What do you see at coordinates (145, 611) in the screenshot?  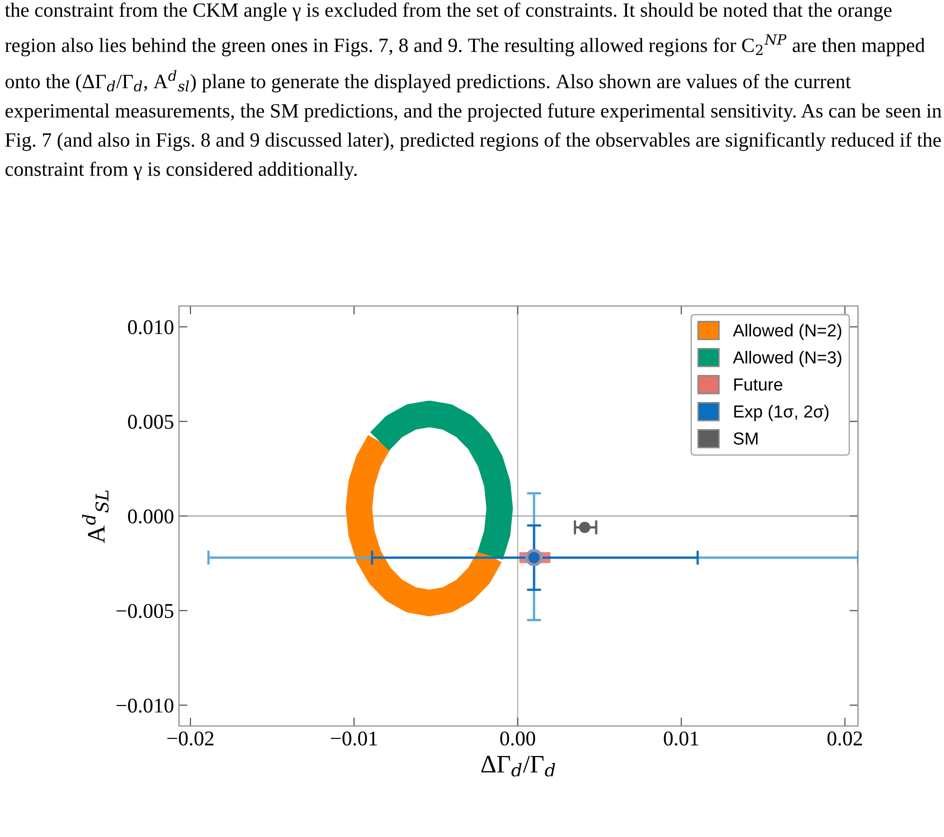 I see `y-tick-label: −0.005` at bounding box center [145, 611].